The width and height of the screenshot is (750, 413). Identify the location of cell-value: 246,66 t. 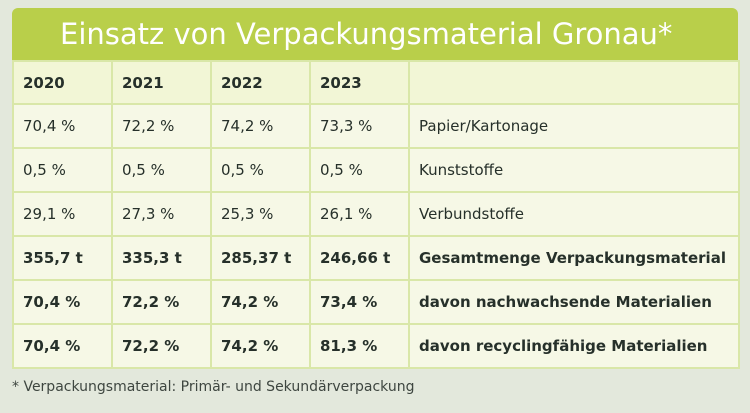
(359, 258).